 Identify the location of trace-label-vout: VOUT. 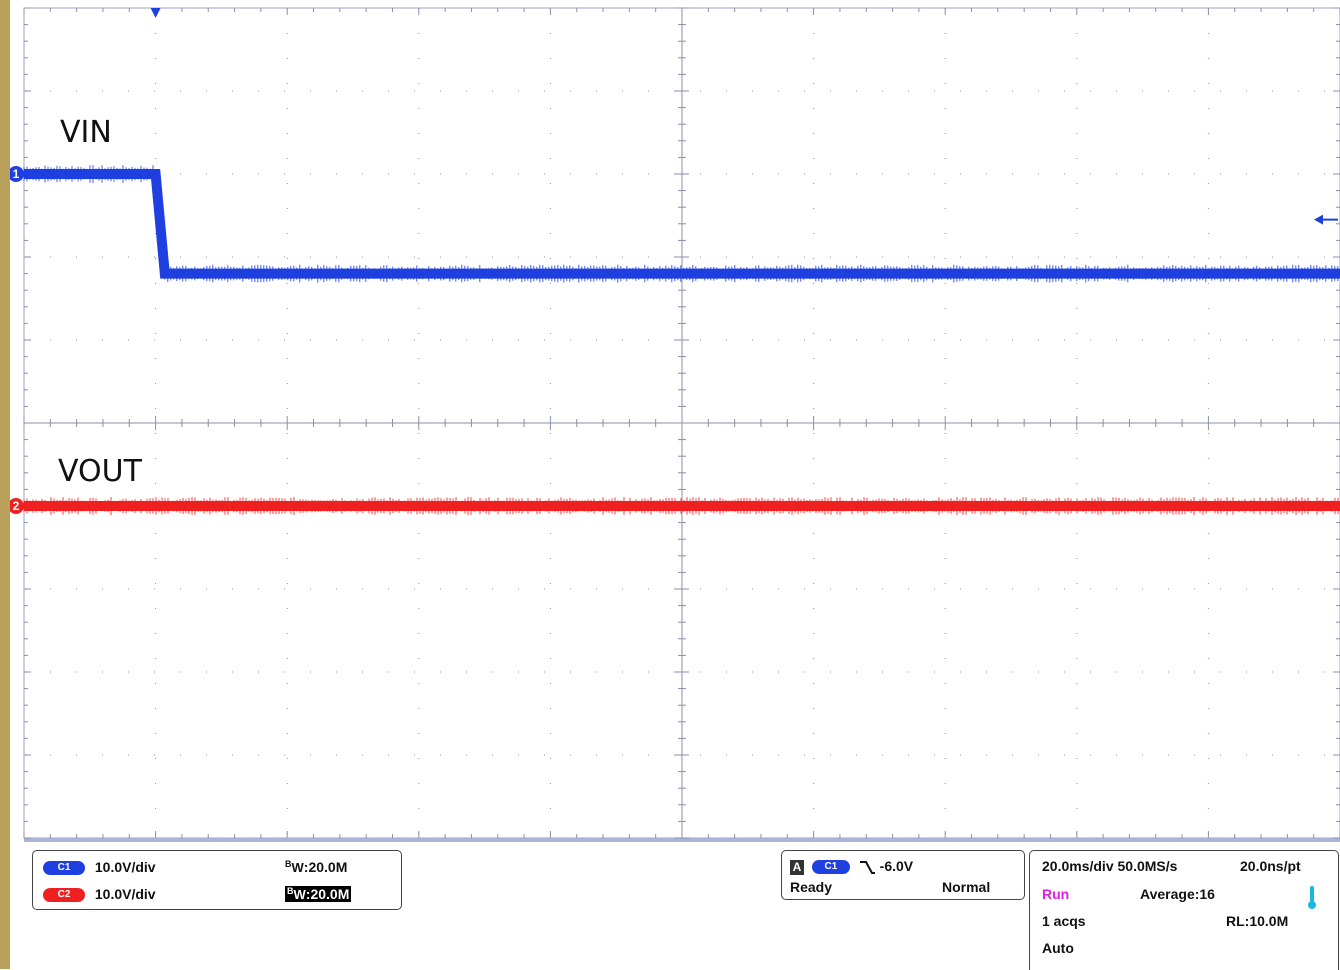
(100, 471).